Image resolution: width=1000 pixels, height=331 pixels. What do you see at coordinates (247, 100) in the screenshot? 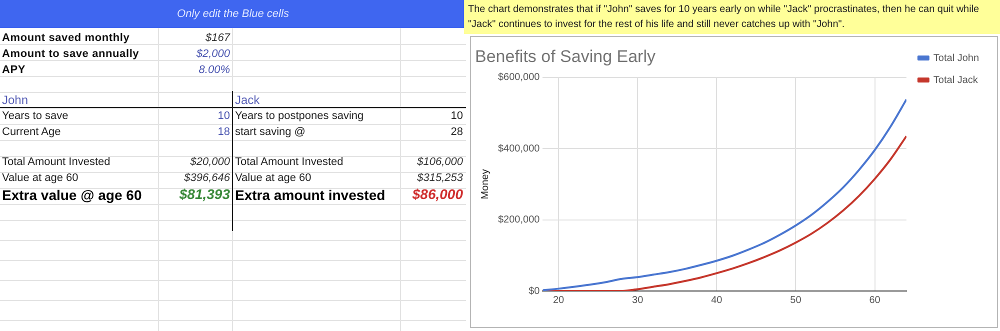
I see `text: Jack` at bounding box center [247, 100].